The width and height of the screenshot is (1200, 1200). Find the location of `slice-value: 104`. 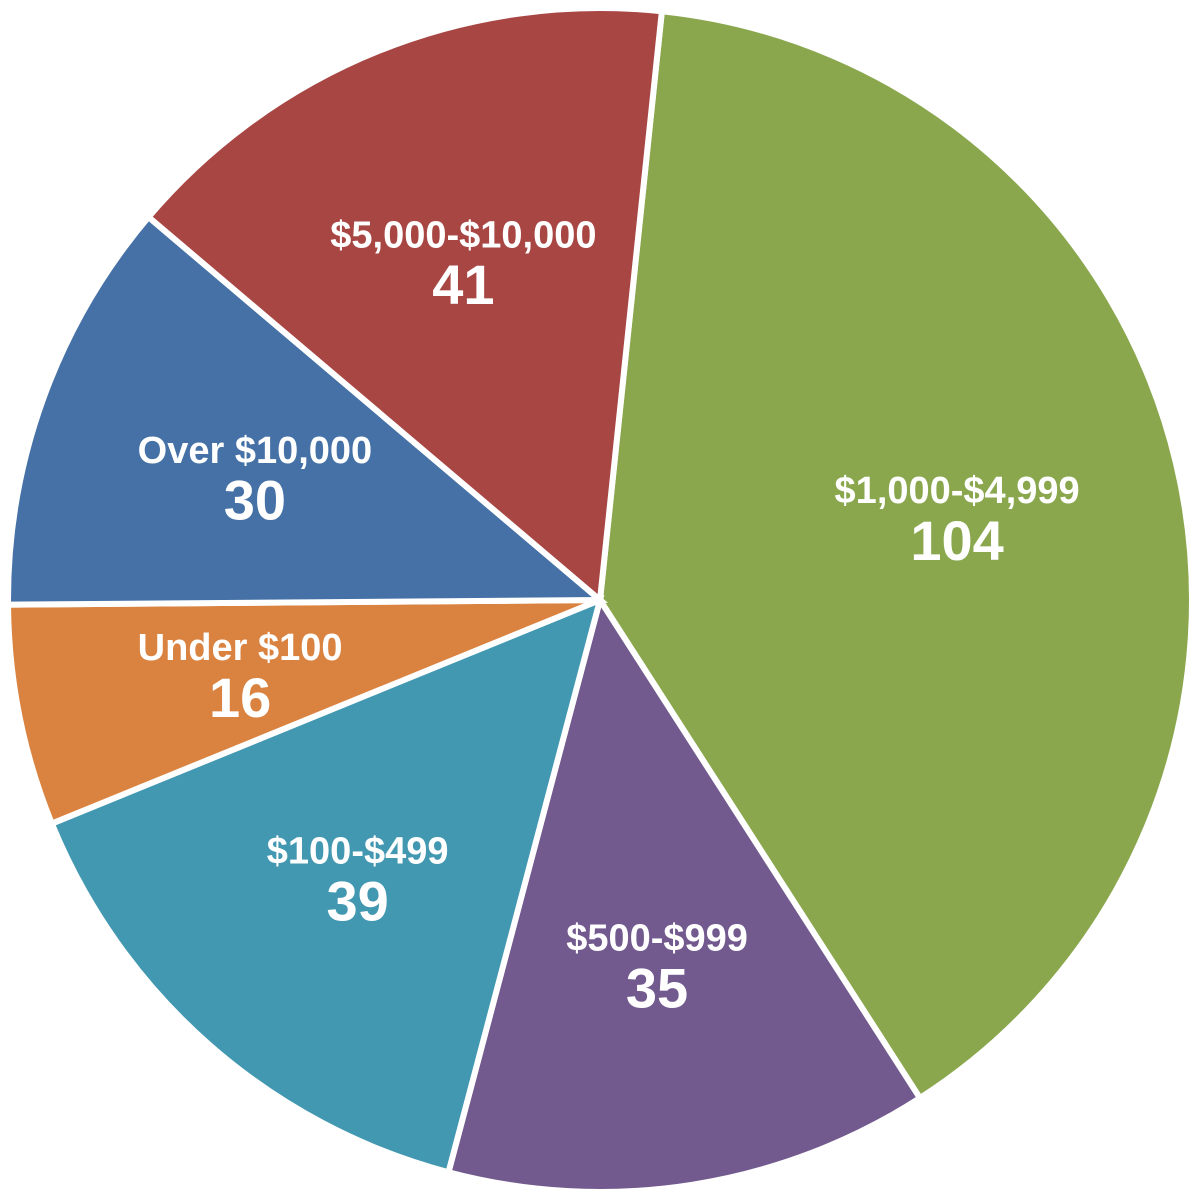

slice-value: 104 is located at coordinates (956, 540).